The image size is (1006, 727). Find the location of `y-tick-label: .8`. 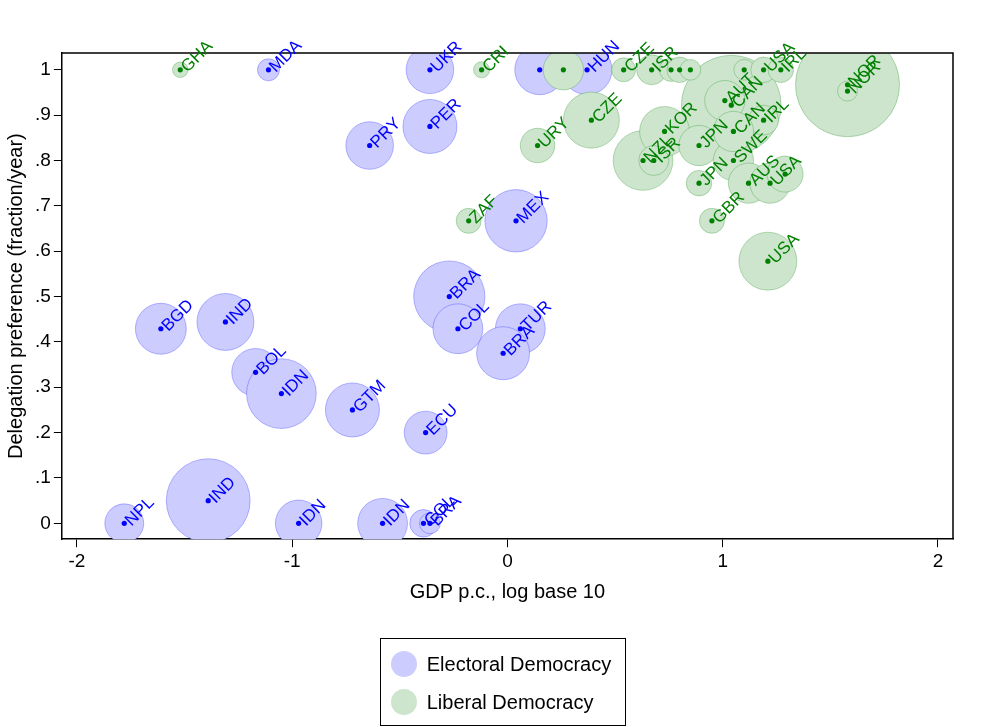

y-tick-label: .8 is located at coordinates (42, 159).